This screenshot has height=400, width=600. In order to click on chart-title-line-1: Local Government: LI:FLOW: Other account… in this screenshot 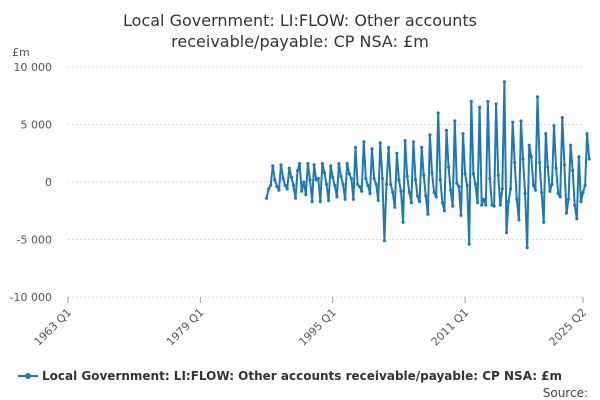, I will do `click(300, 20)`.